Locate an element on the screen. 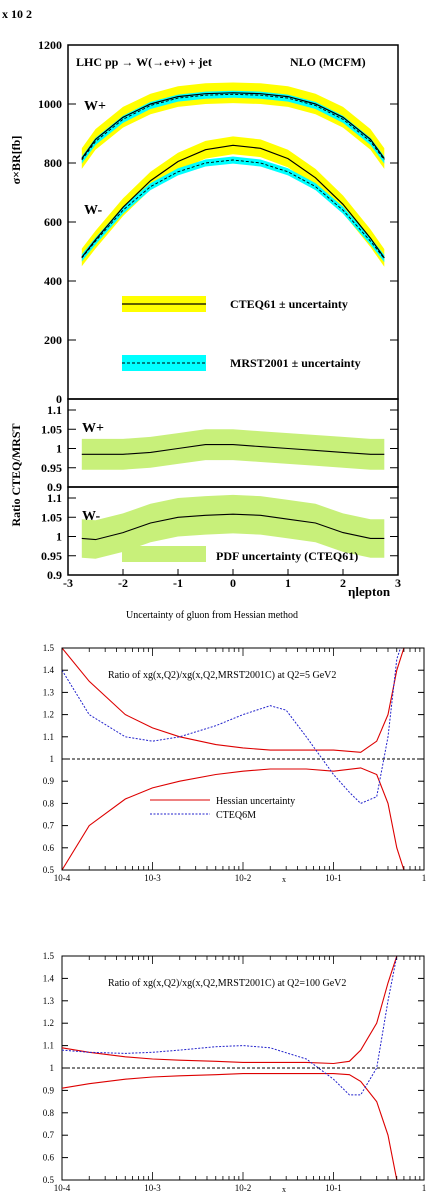 The image size is (428, 1194). band-w-mrst2001 is located at coordinates (233, 209).